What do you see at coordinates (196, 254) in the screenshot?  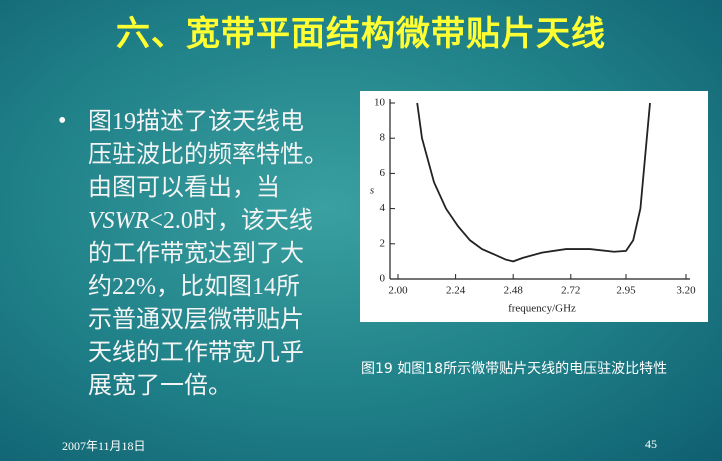 I see `text-line: 的工作带宽达到了大` at bounding box center [196, 254].